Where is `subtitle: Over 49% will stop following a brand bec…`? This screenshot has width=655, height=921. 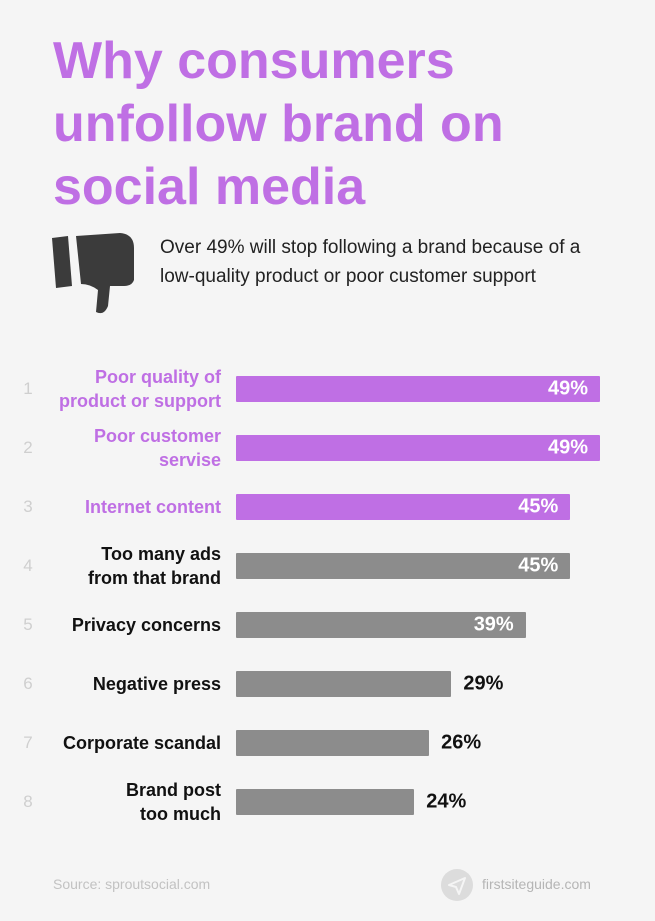
subtitle: Over 49% will stop following a brand bec… is located at coordinates (370, 262).